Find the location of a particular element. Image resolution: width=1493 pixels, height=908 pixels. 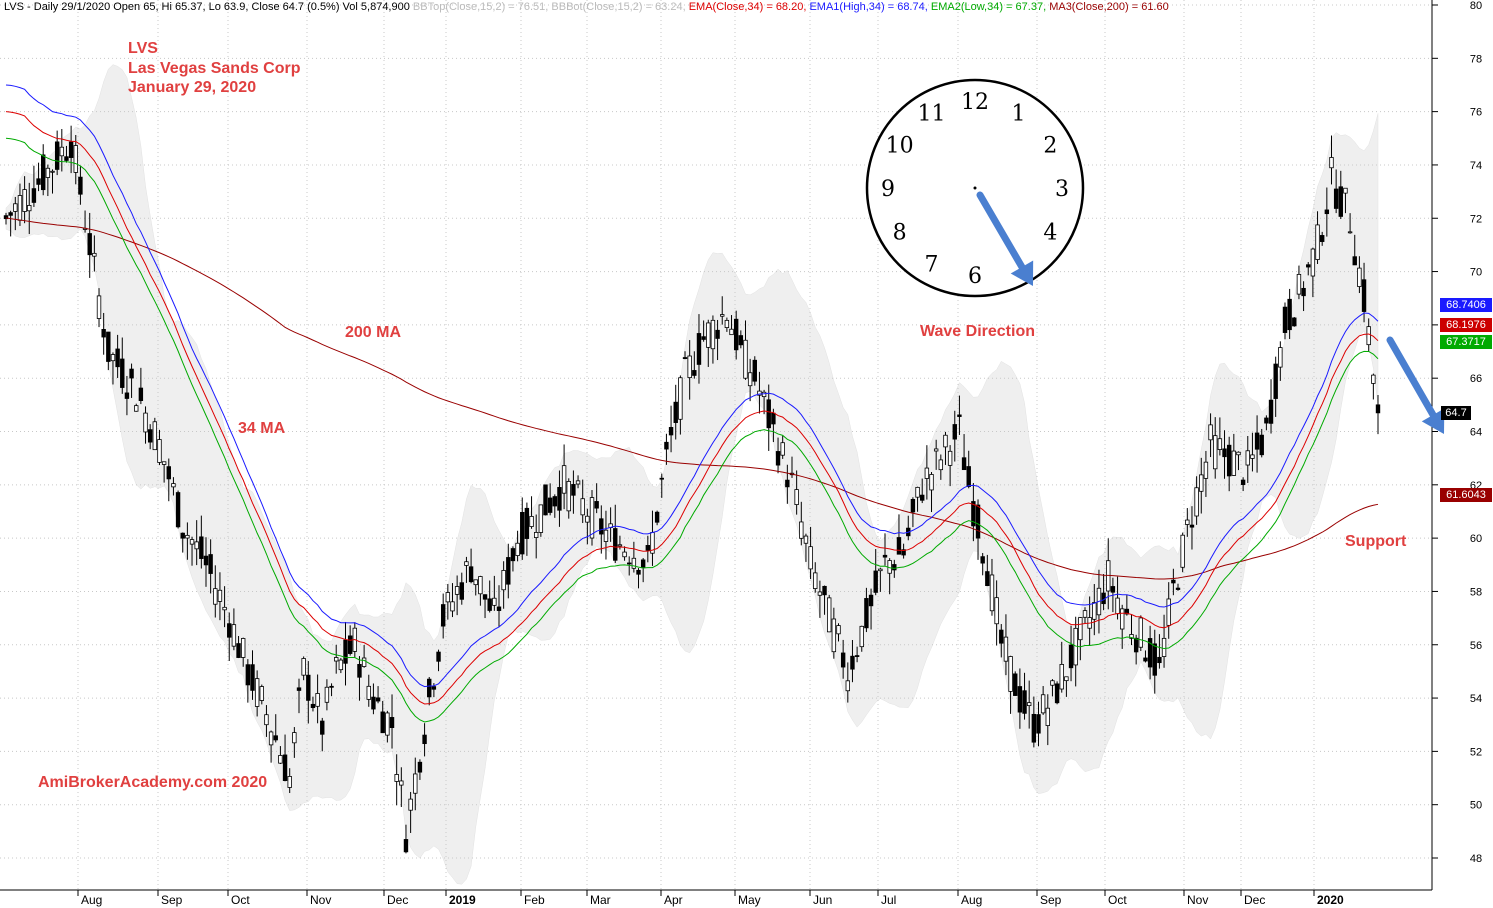

y-tick-label: 72 is located at coordinates (1476, 219).